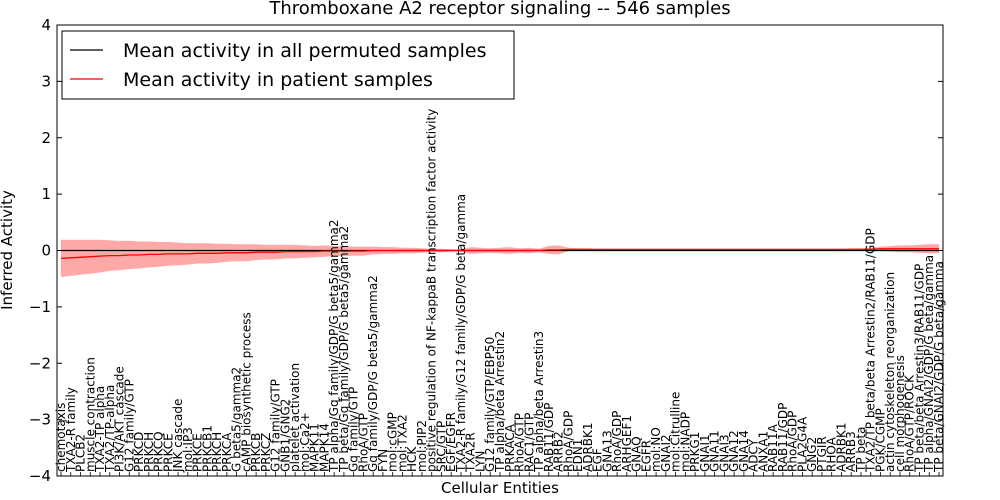 The width and height of the screenshot is (1000, 500). Describe the element at coordinates (529, 442) in the screenshot. I see `entity-label: RAC1/GTP` at that location.